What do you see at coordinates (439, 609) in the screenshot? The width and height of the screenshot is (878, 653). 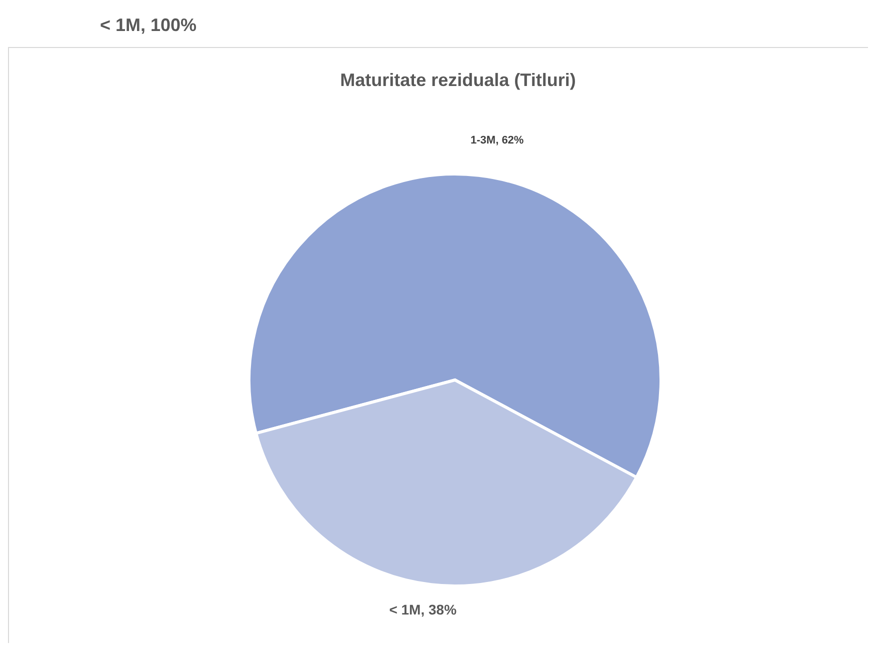 I see `data-label: , 38%` at bounding box center [439, 609].